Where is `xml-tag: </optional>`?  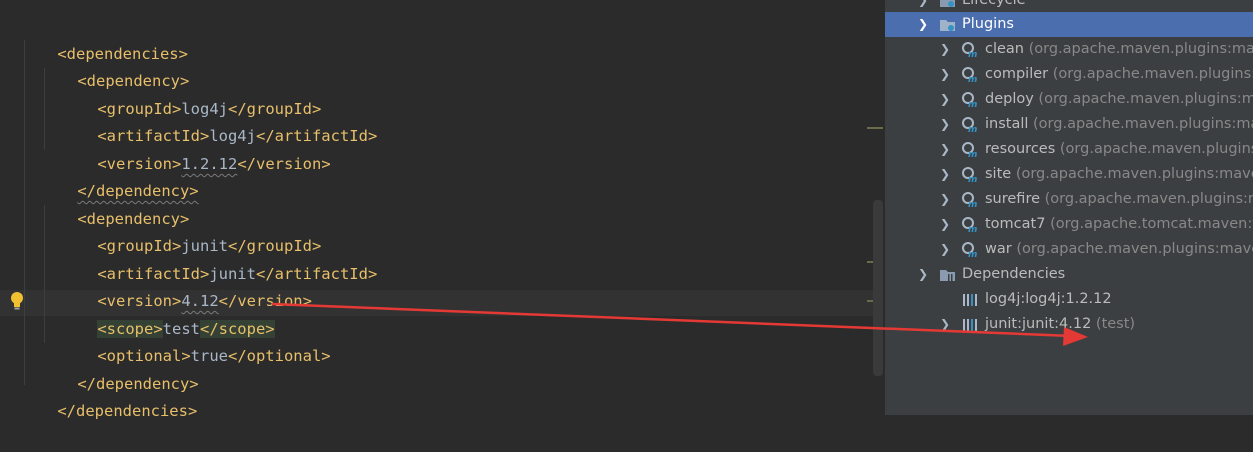 xml-tag: </optional> is located at coordinates (279, 356).